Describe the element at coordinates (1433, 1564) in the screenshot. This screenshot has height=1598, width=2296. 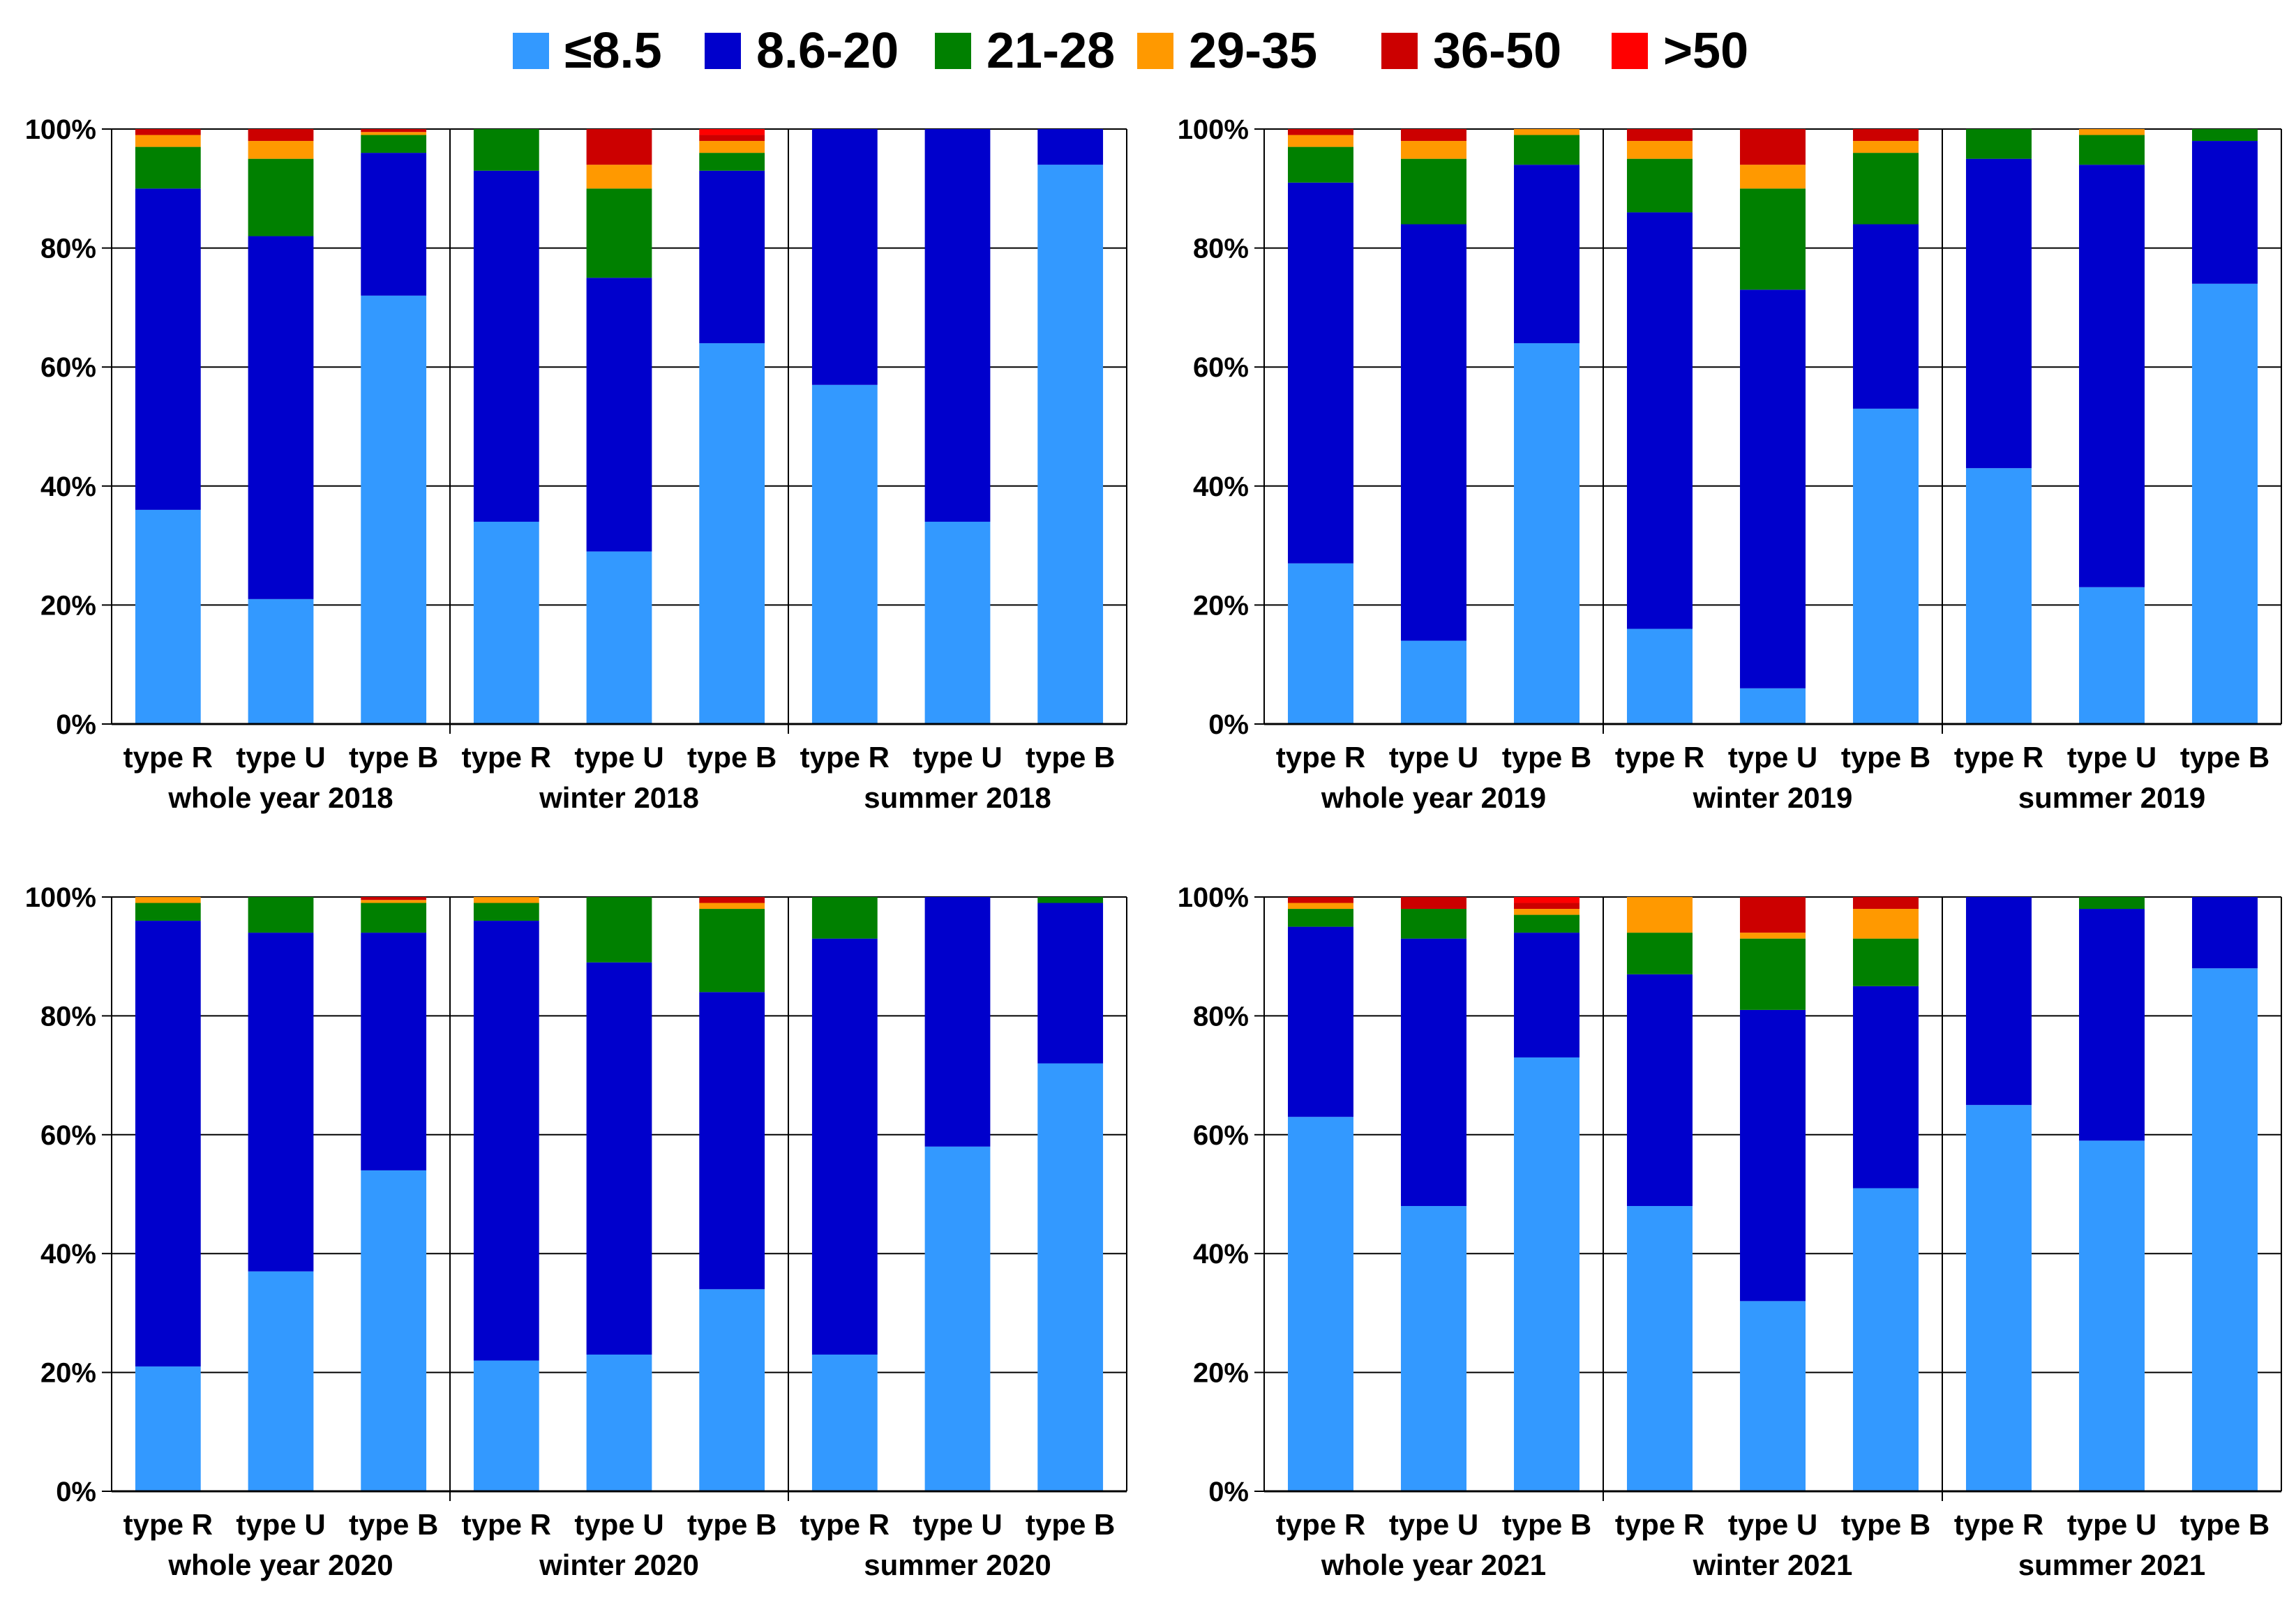
I see `group-label: whole year 2021` at that location.